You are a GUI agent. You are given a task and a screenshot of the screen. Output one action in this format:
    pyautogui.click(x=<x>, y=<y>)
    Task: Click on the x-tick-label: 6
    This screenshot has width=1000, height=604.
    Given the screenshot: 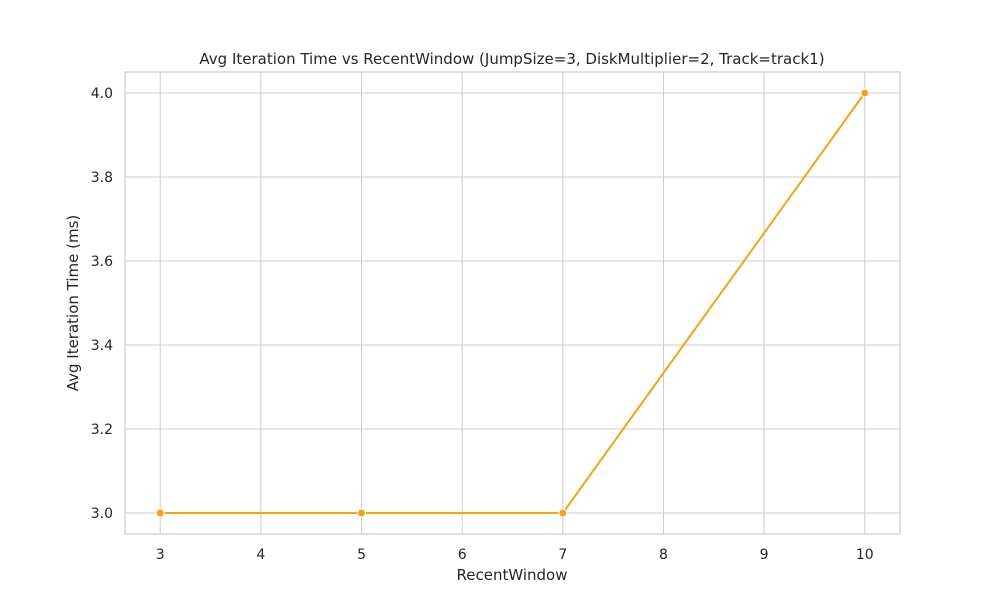 What is the action you would take?
    pyautogui.click(x=462, y=555)
    